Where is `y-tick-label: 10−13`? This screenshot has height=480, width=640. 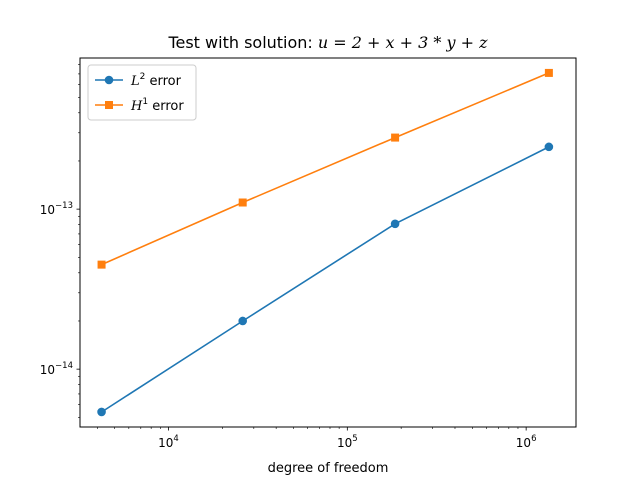 y-tick-label: 10−13 is located at coordinates (56, 209).